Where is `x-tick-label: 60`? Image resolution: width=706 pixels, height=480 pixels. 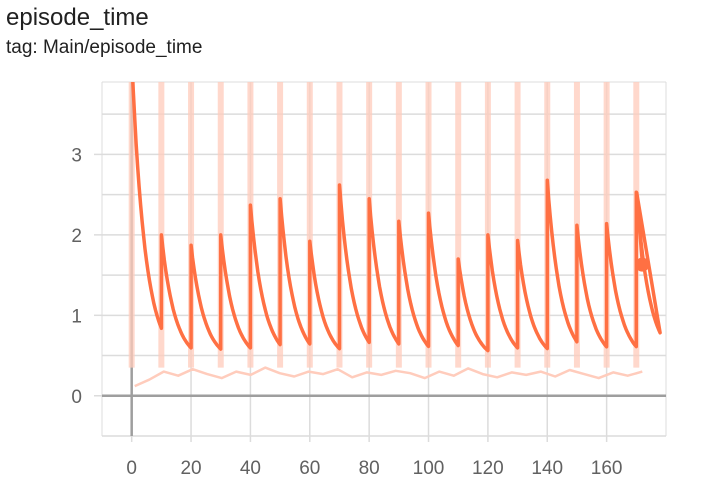
x-tick-label: 60 is located at coordinates (309, 468).